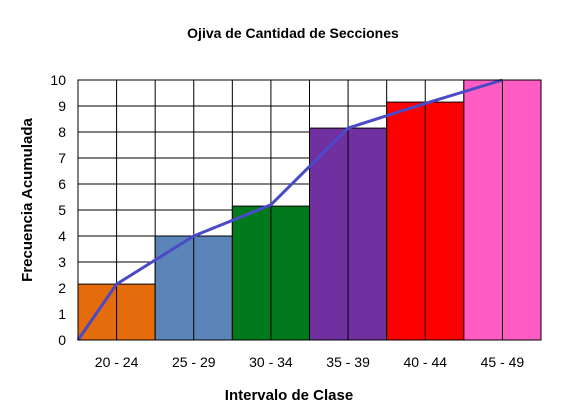 This screenshot has height=420, width=578. What do you see at coordinates (62, 340) in the screenshot?
I see `y-tick-label: 0` at bounding box center [62, 340].